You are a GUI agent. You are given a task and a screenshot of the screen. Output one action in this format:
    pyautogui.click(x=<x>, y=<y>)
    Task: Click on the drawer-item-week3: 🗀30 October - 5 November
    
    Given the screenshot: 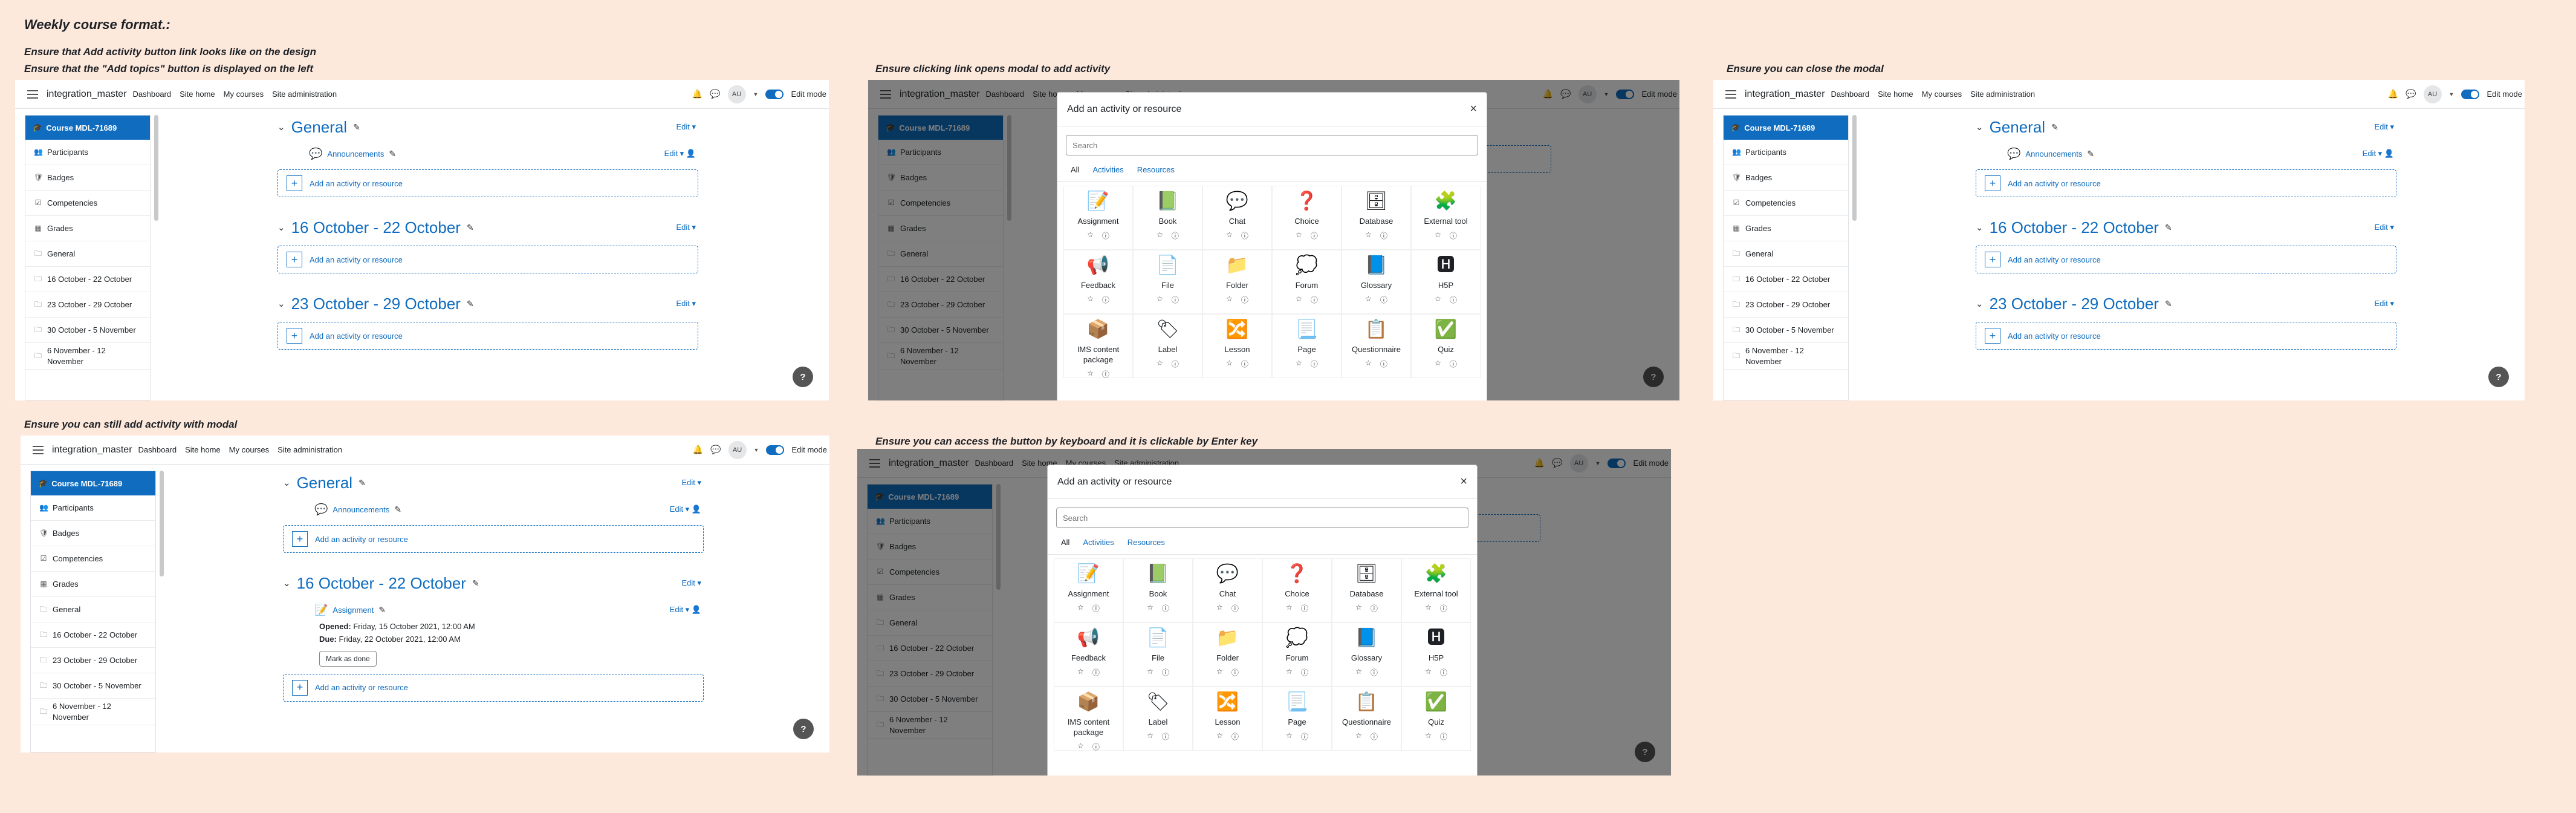 What is the action you would take?
    pyautogui.click(x=1786, y=331)
    